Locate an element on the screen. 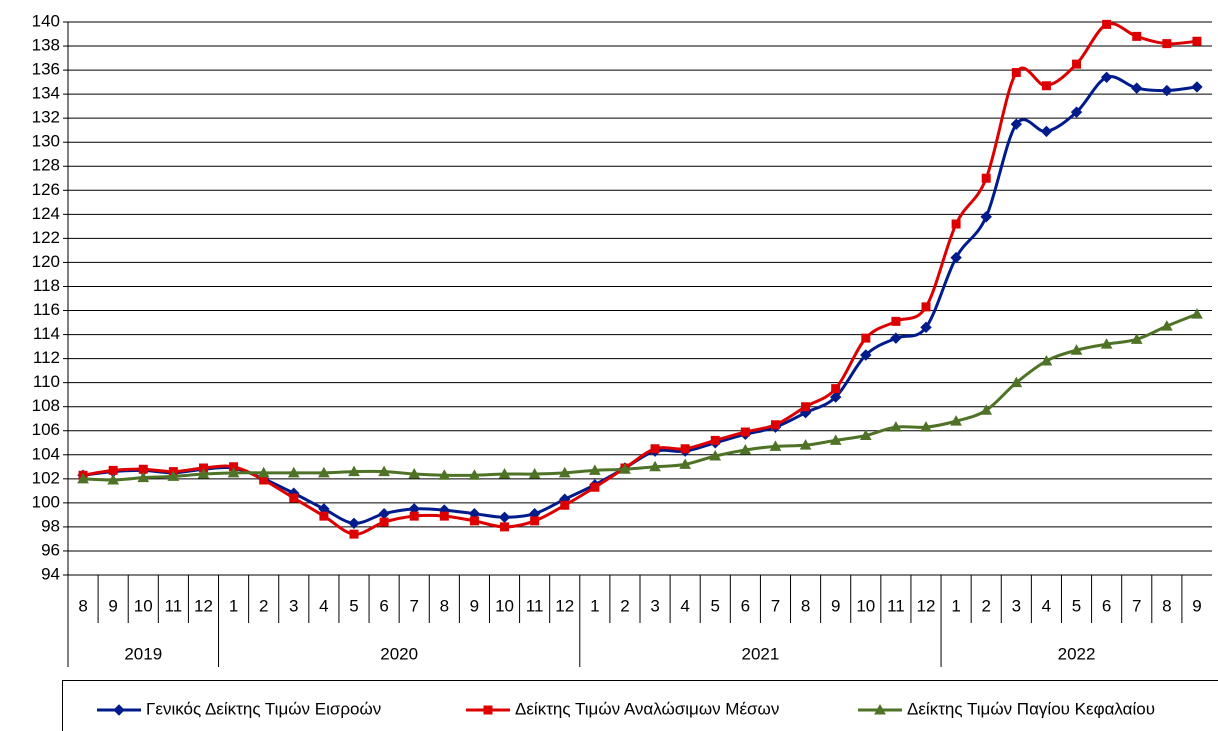 The height and width of the screenshot is (731, 1218). y-tick-label: 132 is located at coordinates (46, 117).